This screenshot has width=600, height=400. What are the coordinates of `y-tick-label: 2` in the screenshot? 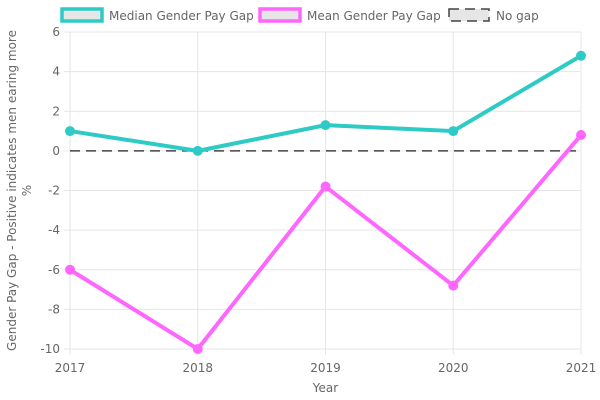 It's located at (56, 111).